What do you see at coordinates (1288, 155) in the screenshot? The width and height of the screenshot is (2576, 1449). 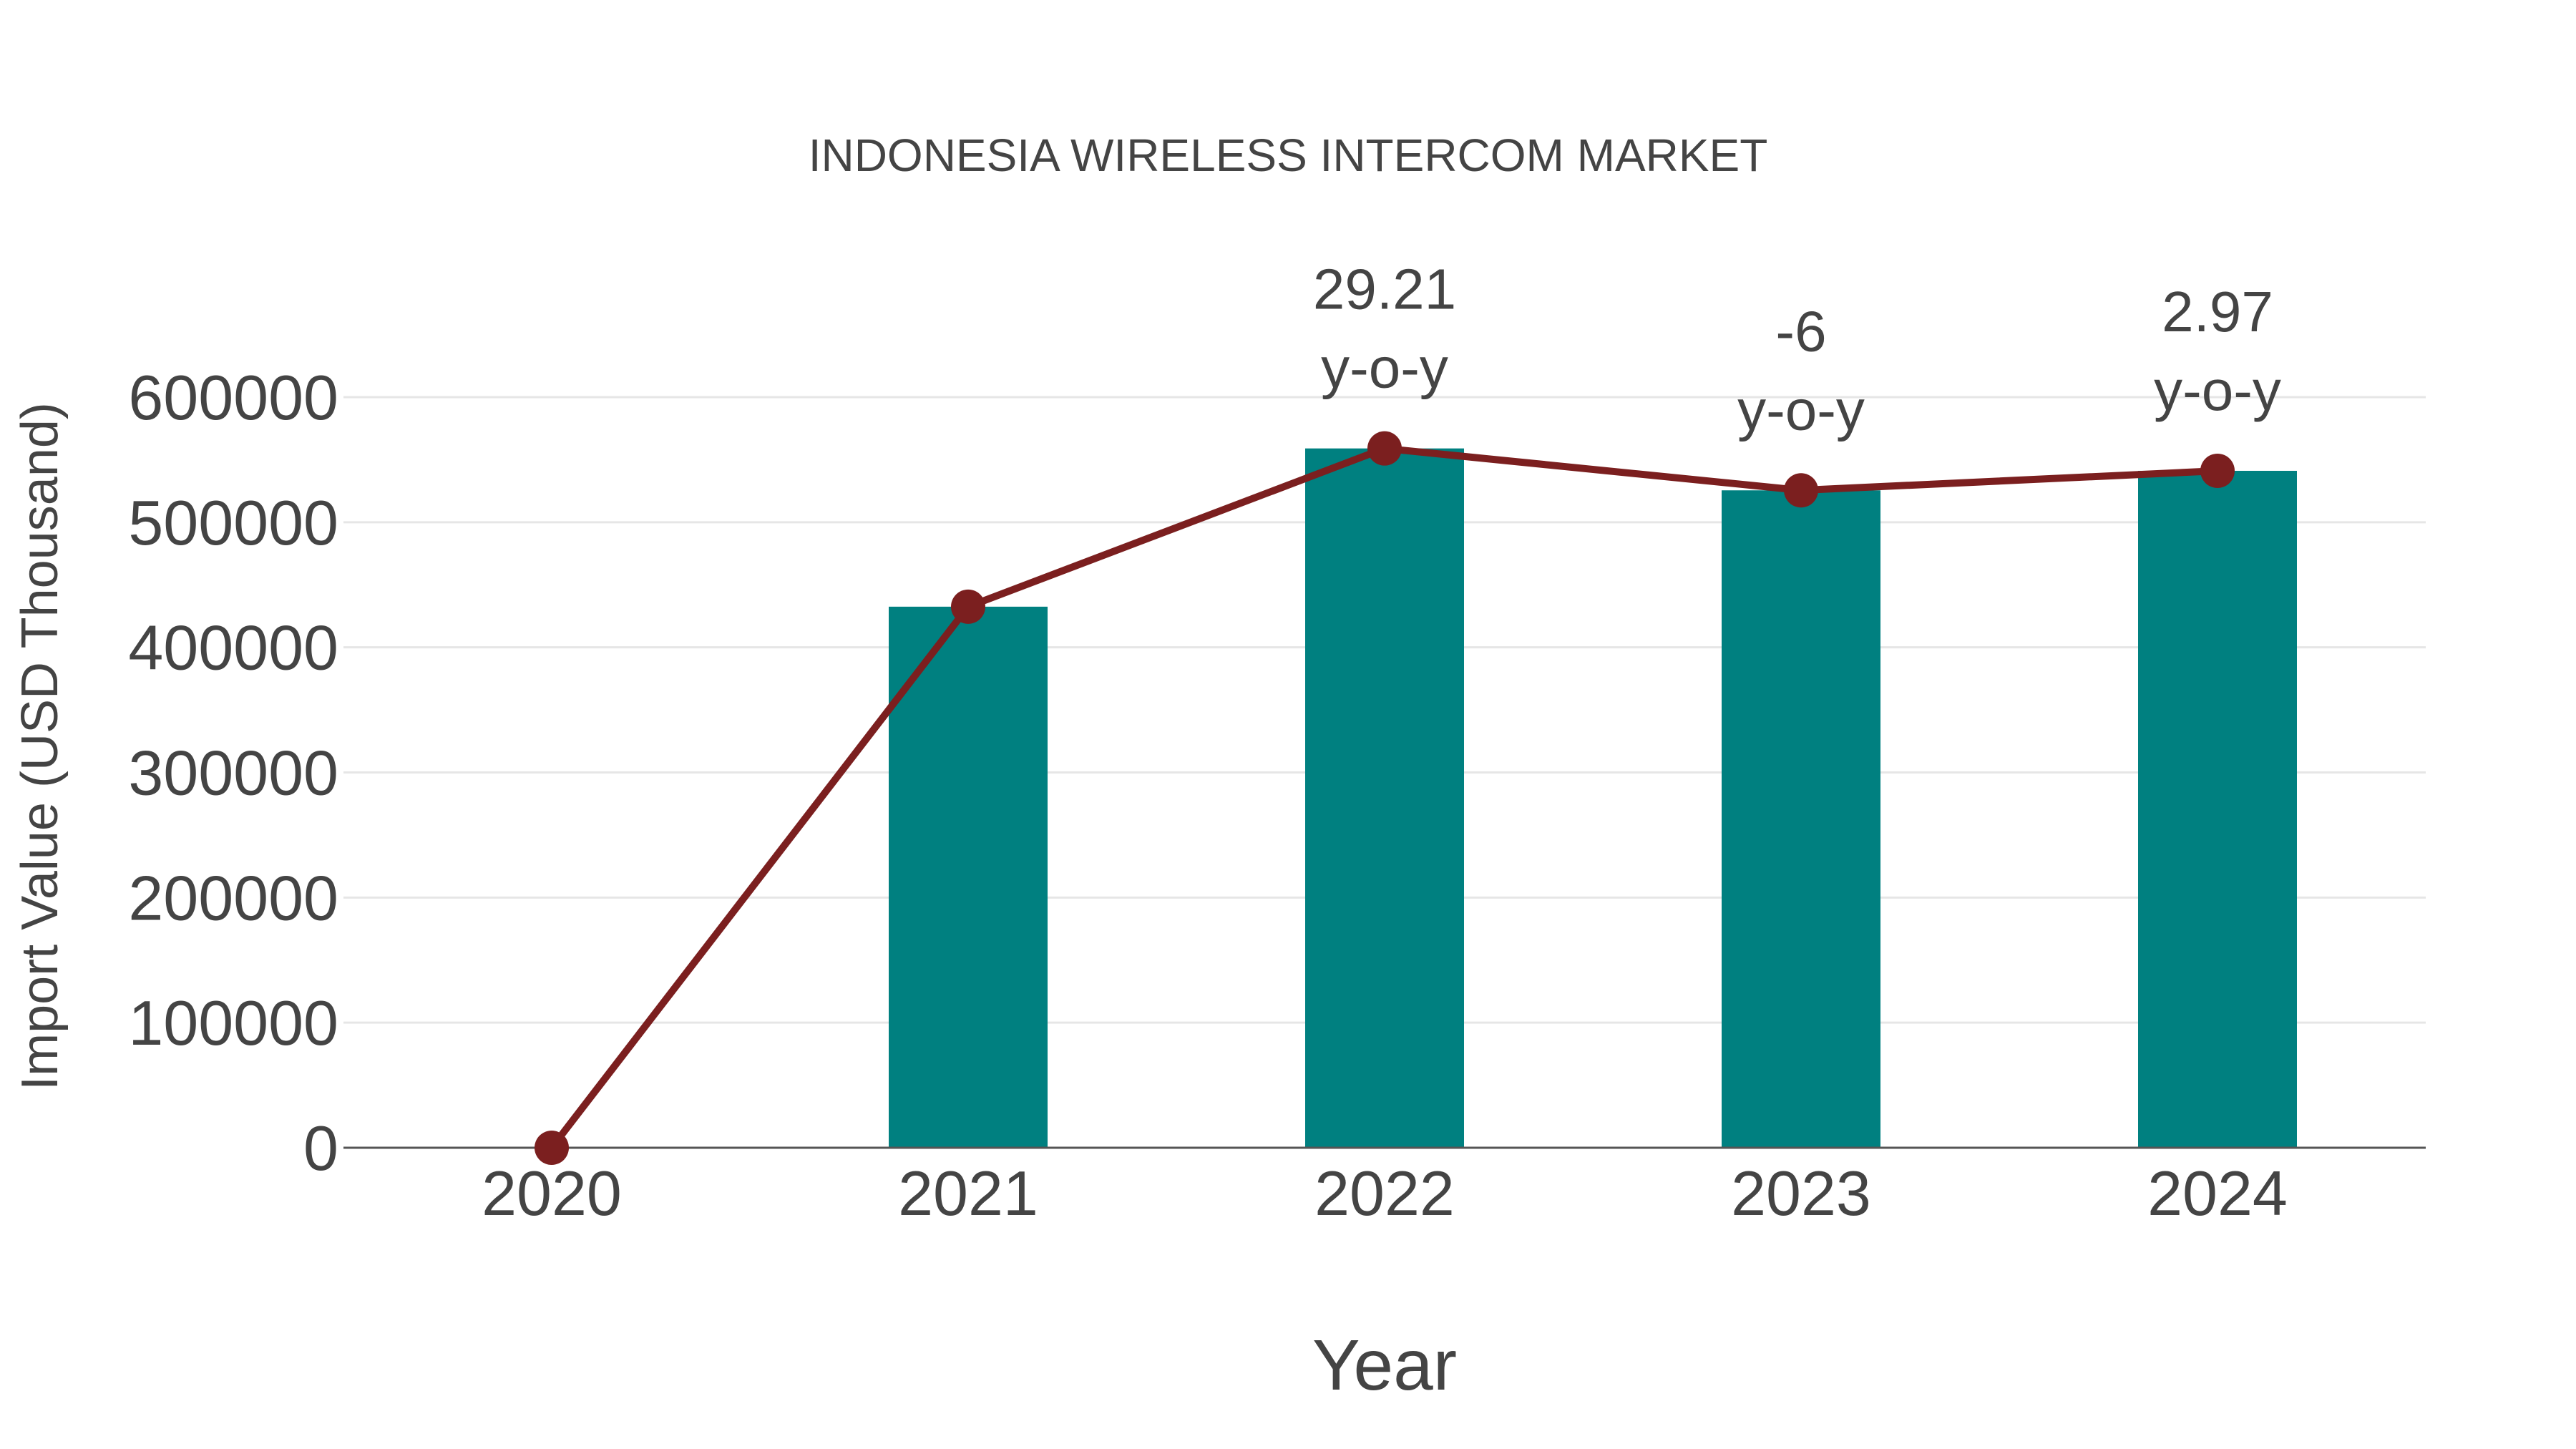 I see `chart-title: INDONESIA WIRELESS INTERCOM MARKET` at bounding box center [1288, 155].